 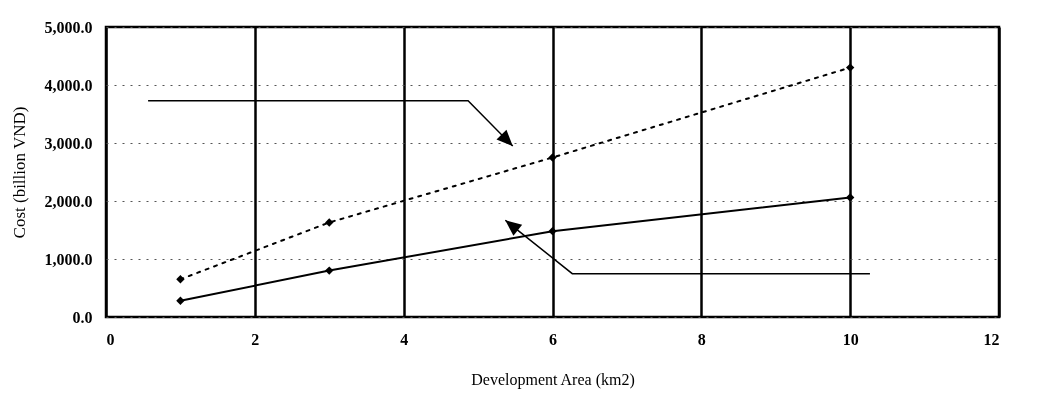 What do you see at coordinates (553, 379) in the screenshot?
I see `x-axis-title: Development Area (km2)` at bounding box center [553, 379].